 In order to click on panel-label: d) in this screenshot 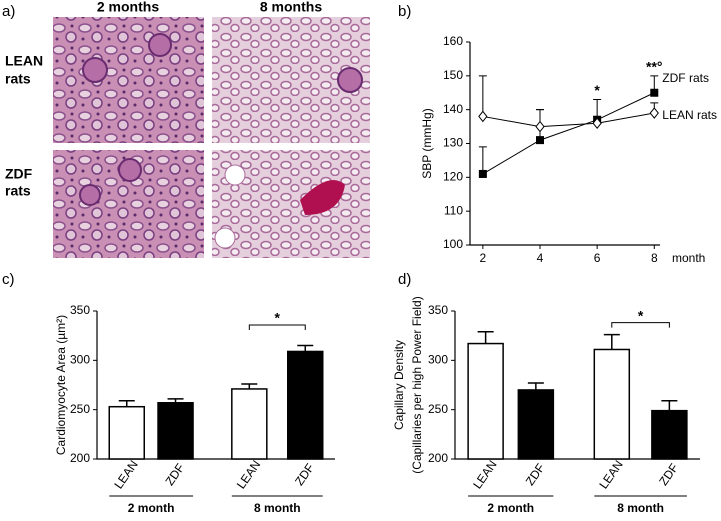, I will do `click(404, 279)`.